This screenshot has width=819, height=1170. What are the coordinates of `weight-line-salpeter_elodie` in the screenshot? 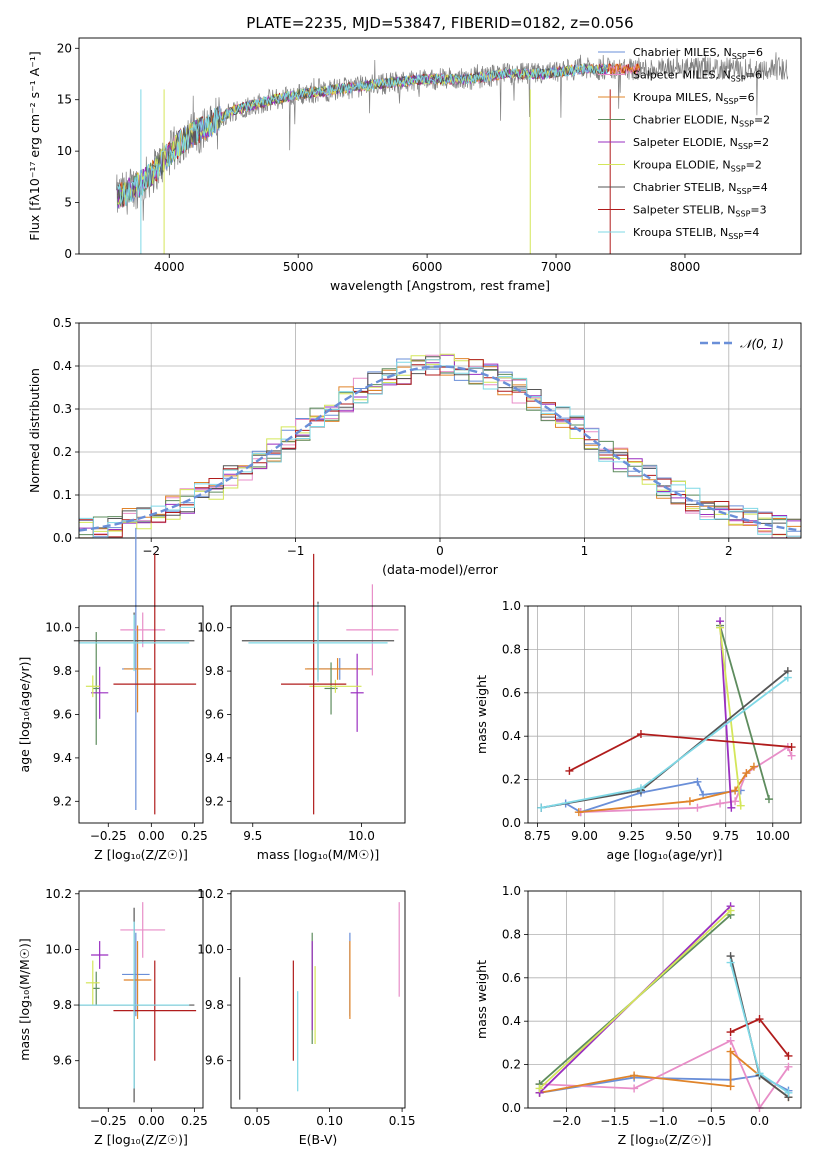 It's located at (726, 714).